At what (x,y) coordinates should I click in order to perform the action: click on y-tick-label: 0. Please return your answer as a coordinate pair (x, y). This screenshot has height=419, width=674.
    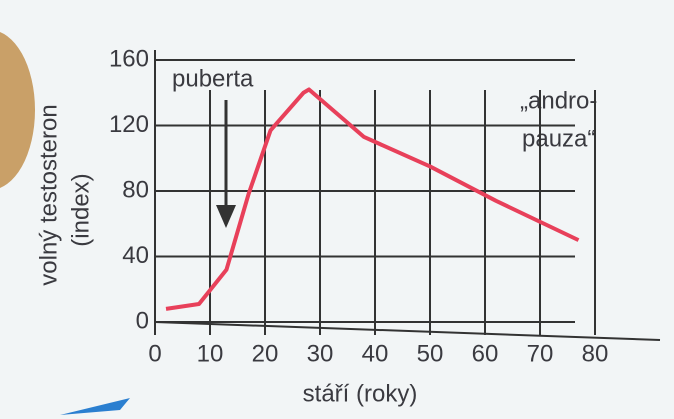
    Looking at the image, I should click on (142, 320).